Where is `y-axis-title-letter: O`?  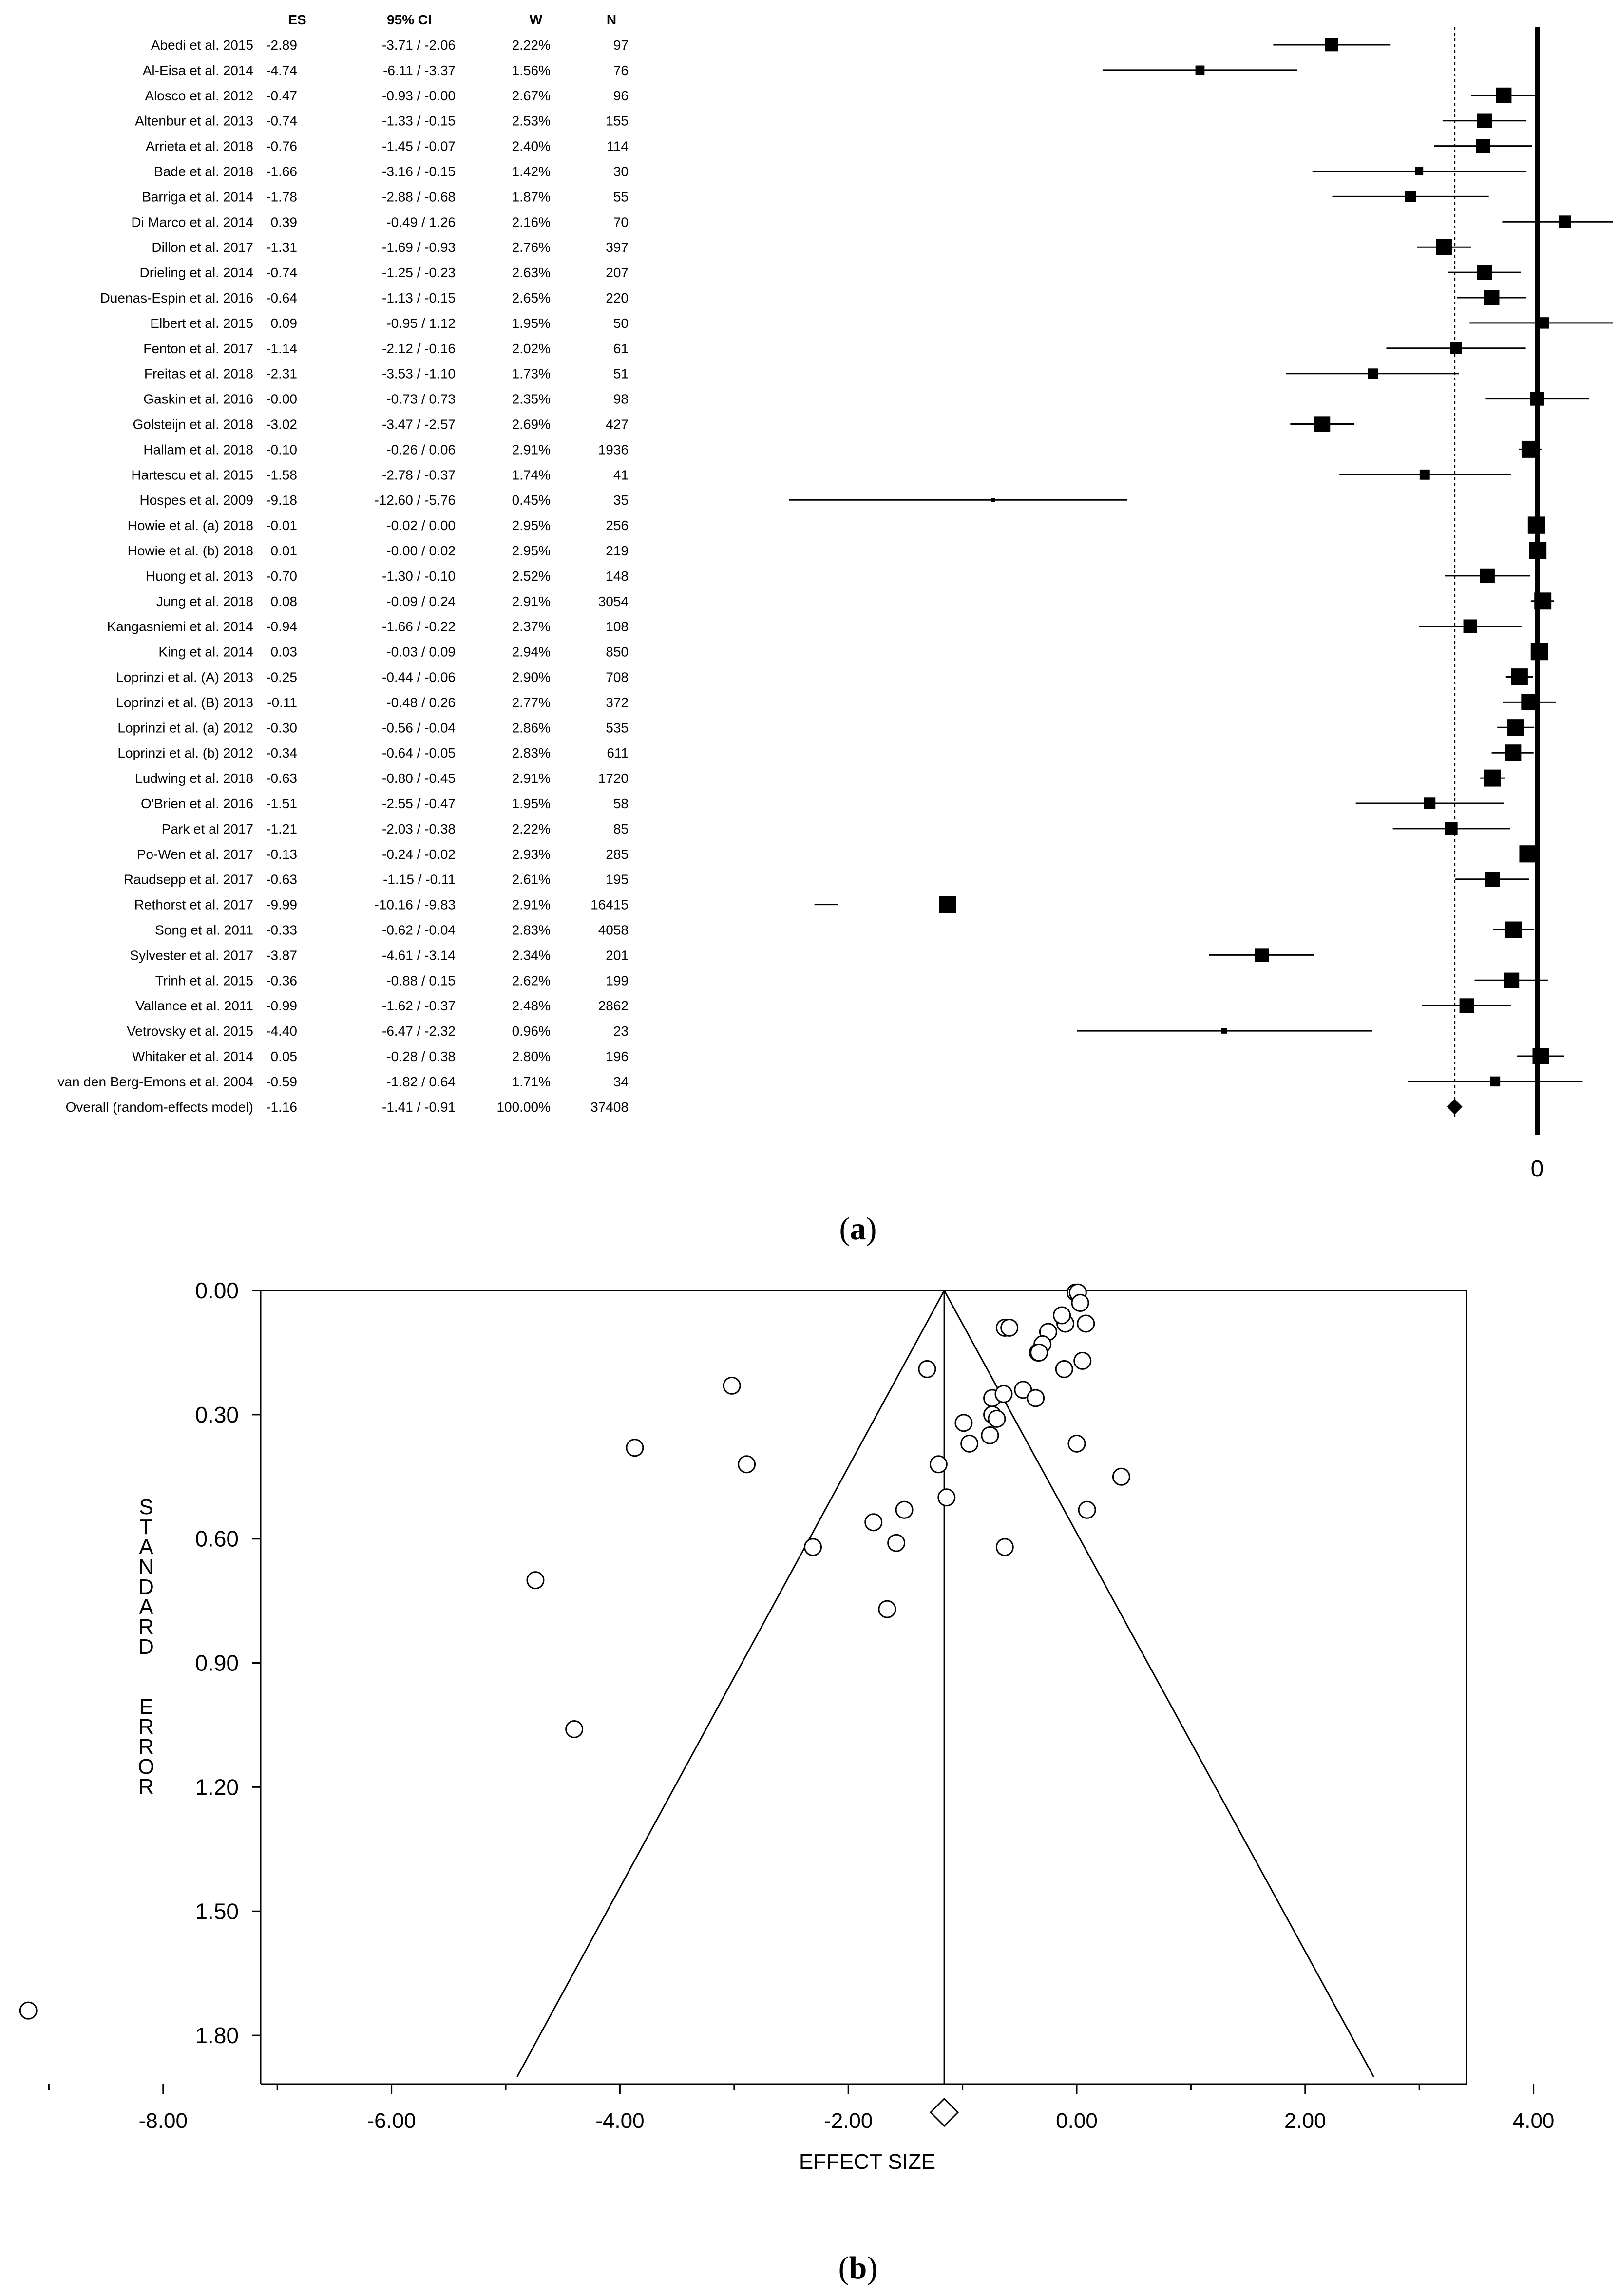 y-axis-title-letter: O is located at coordinates (146, 1767).